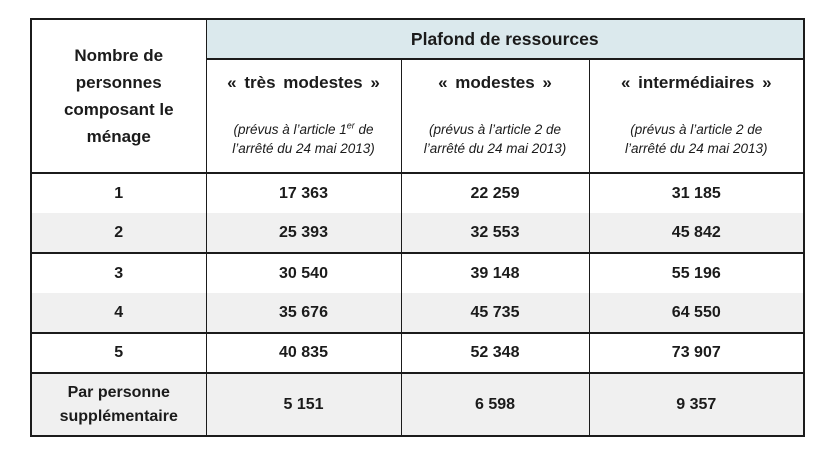 The image size is (826, 454). What do you see at coordinates (303, 353) in the screenshot?
I see `value-cell: 40 835` at bounding box center [303, 353].